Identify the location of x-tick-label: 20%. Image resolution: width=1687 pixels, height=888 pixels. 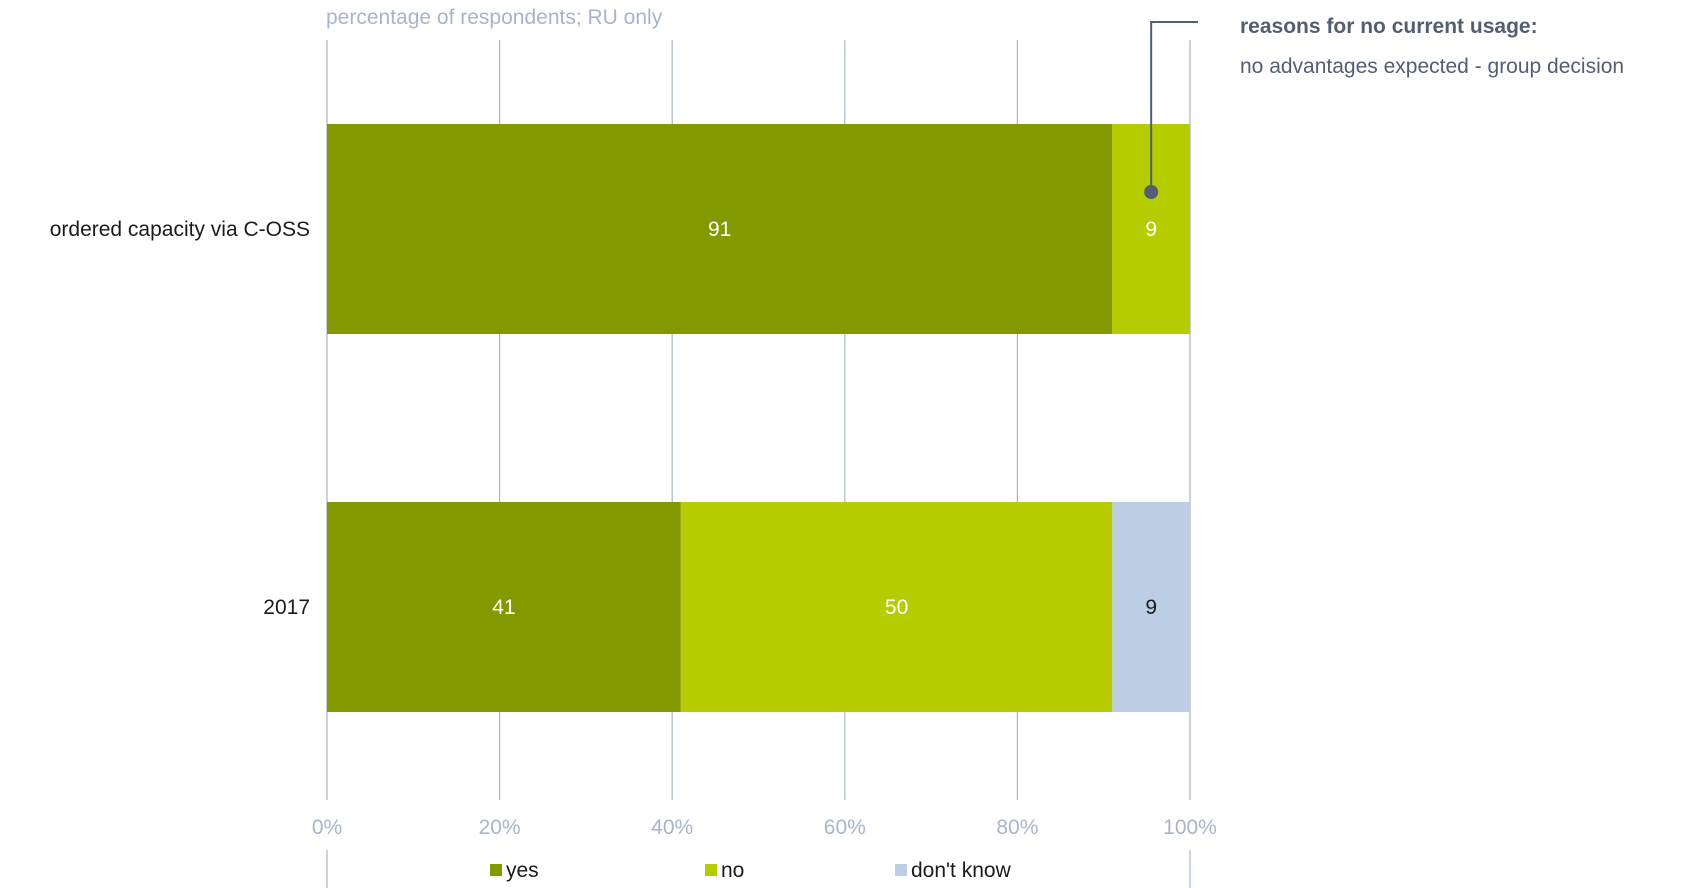
(500, 827).